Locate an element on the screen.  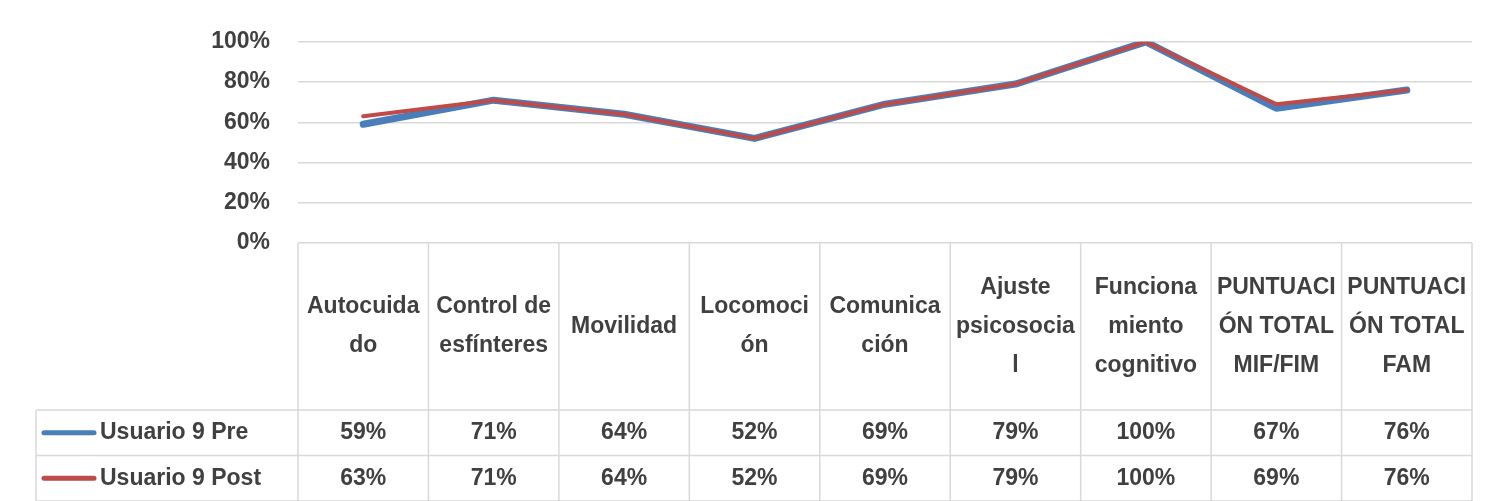
x-tick-label: Ajuste psicosocial is located at coordinates (1016, 324).